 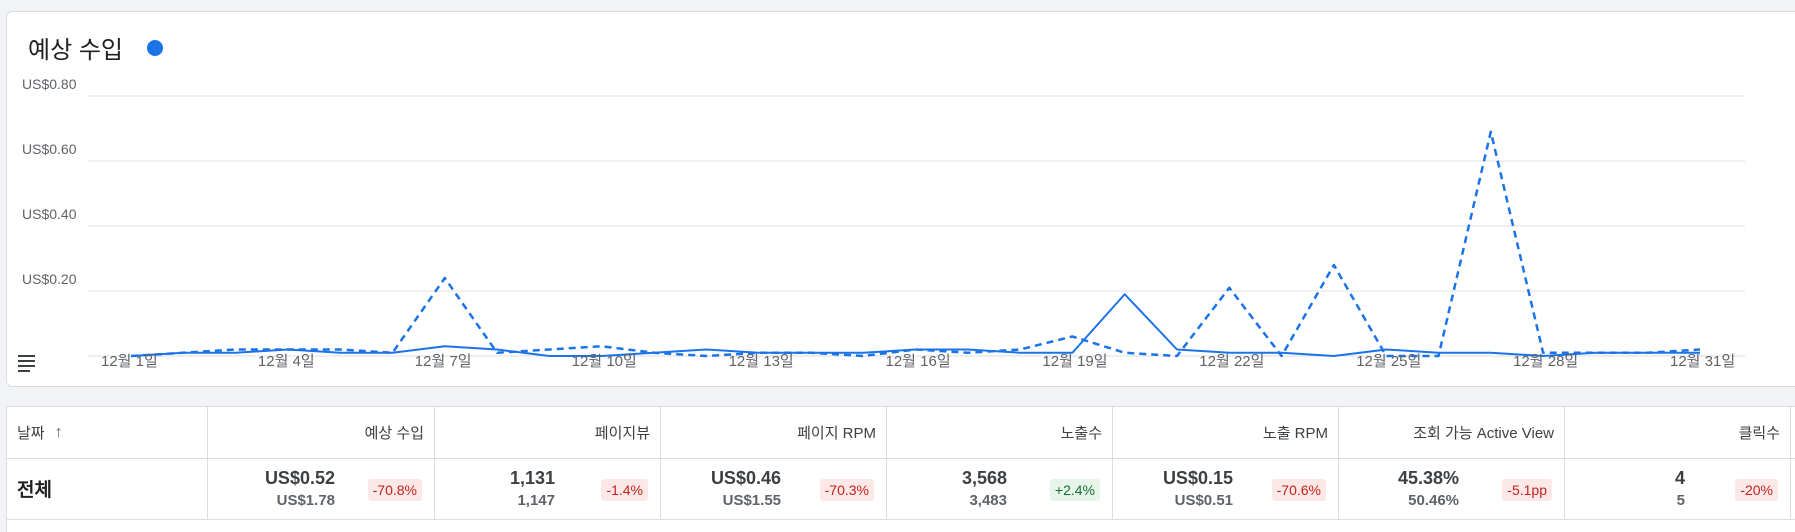 I want to click on cell-estimated-earnings: US$0.52 US$1.78 -70.8%, so click(x=321, y=489).